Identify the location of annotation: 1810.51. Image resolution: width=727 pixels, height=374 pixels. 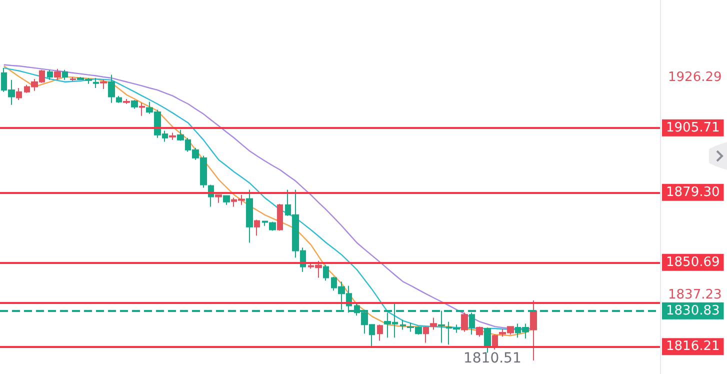
(492, 358).